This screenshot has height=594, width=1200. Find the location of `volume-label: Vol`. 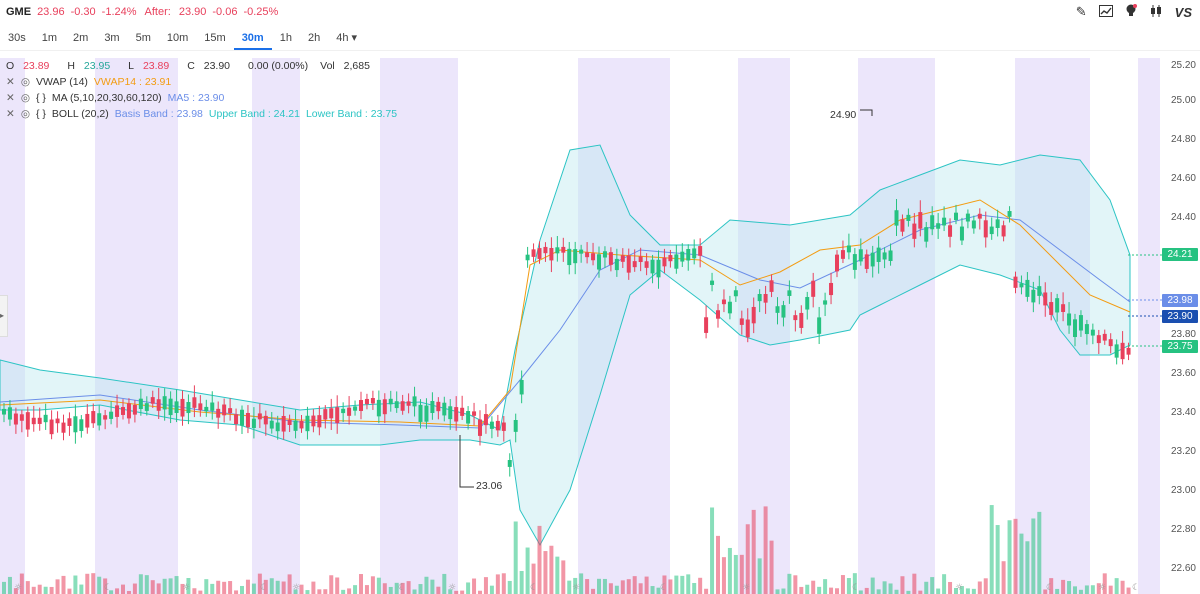

volume-label: Vol is located at coordinates (327, 66).